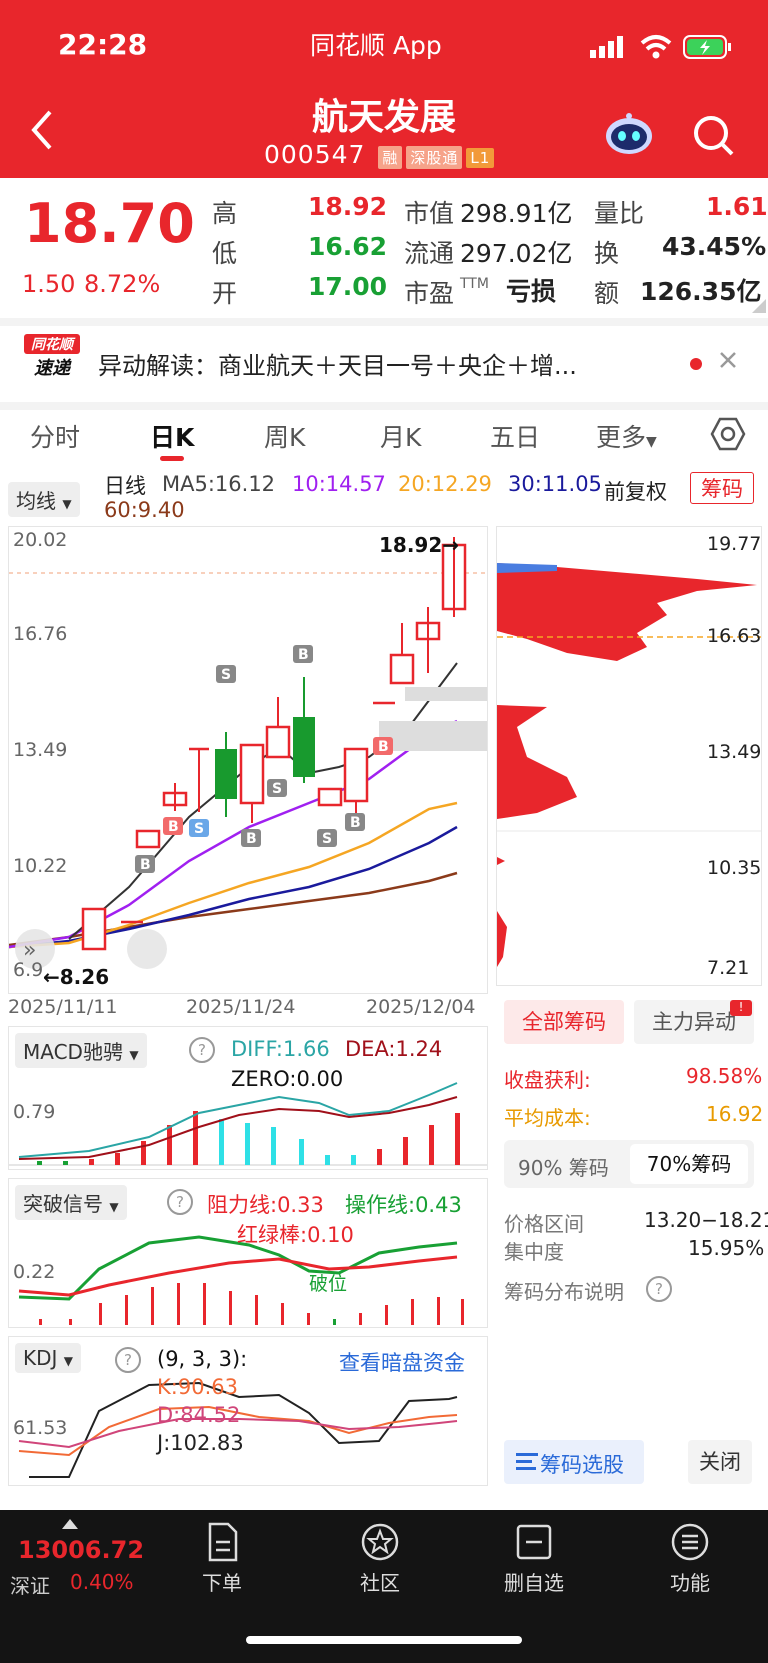 This screenshot has height=1663, width=768. What do you see at coordinates (380, 1542) in the screenshot?
I see `community-icon` at bounding box center [380, 1542].